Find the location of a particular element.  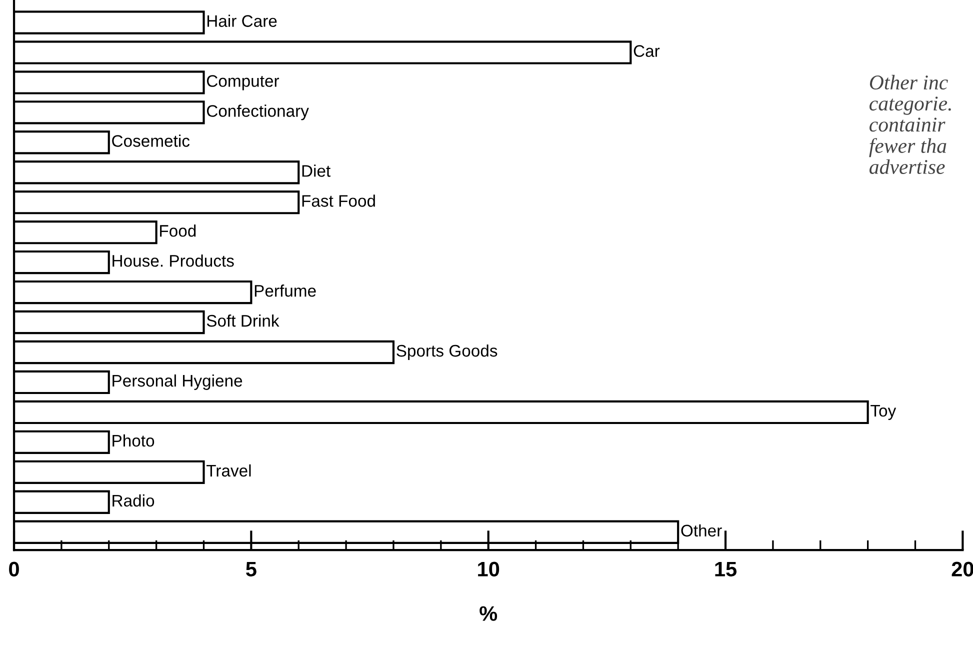

x-tick-label: 20 is located at coordinates (962, 569).